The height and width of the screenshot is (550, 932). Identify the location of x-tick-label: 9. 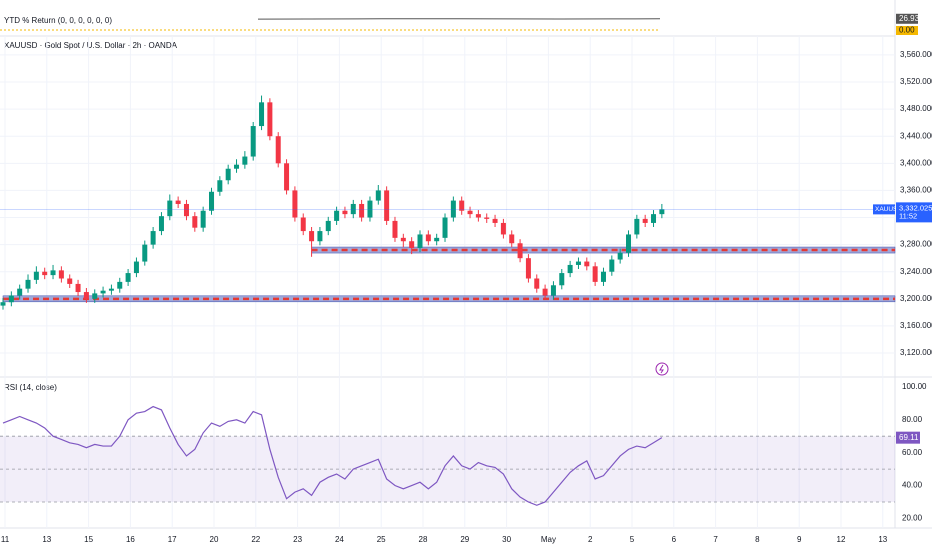
(799, 539).